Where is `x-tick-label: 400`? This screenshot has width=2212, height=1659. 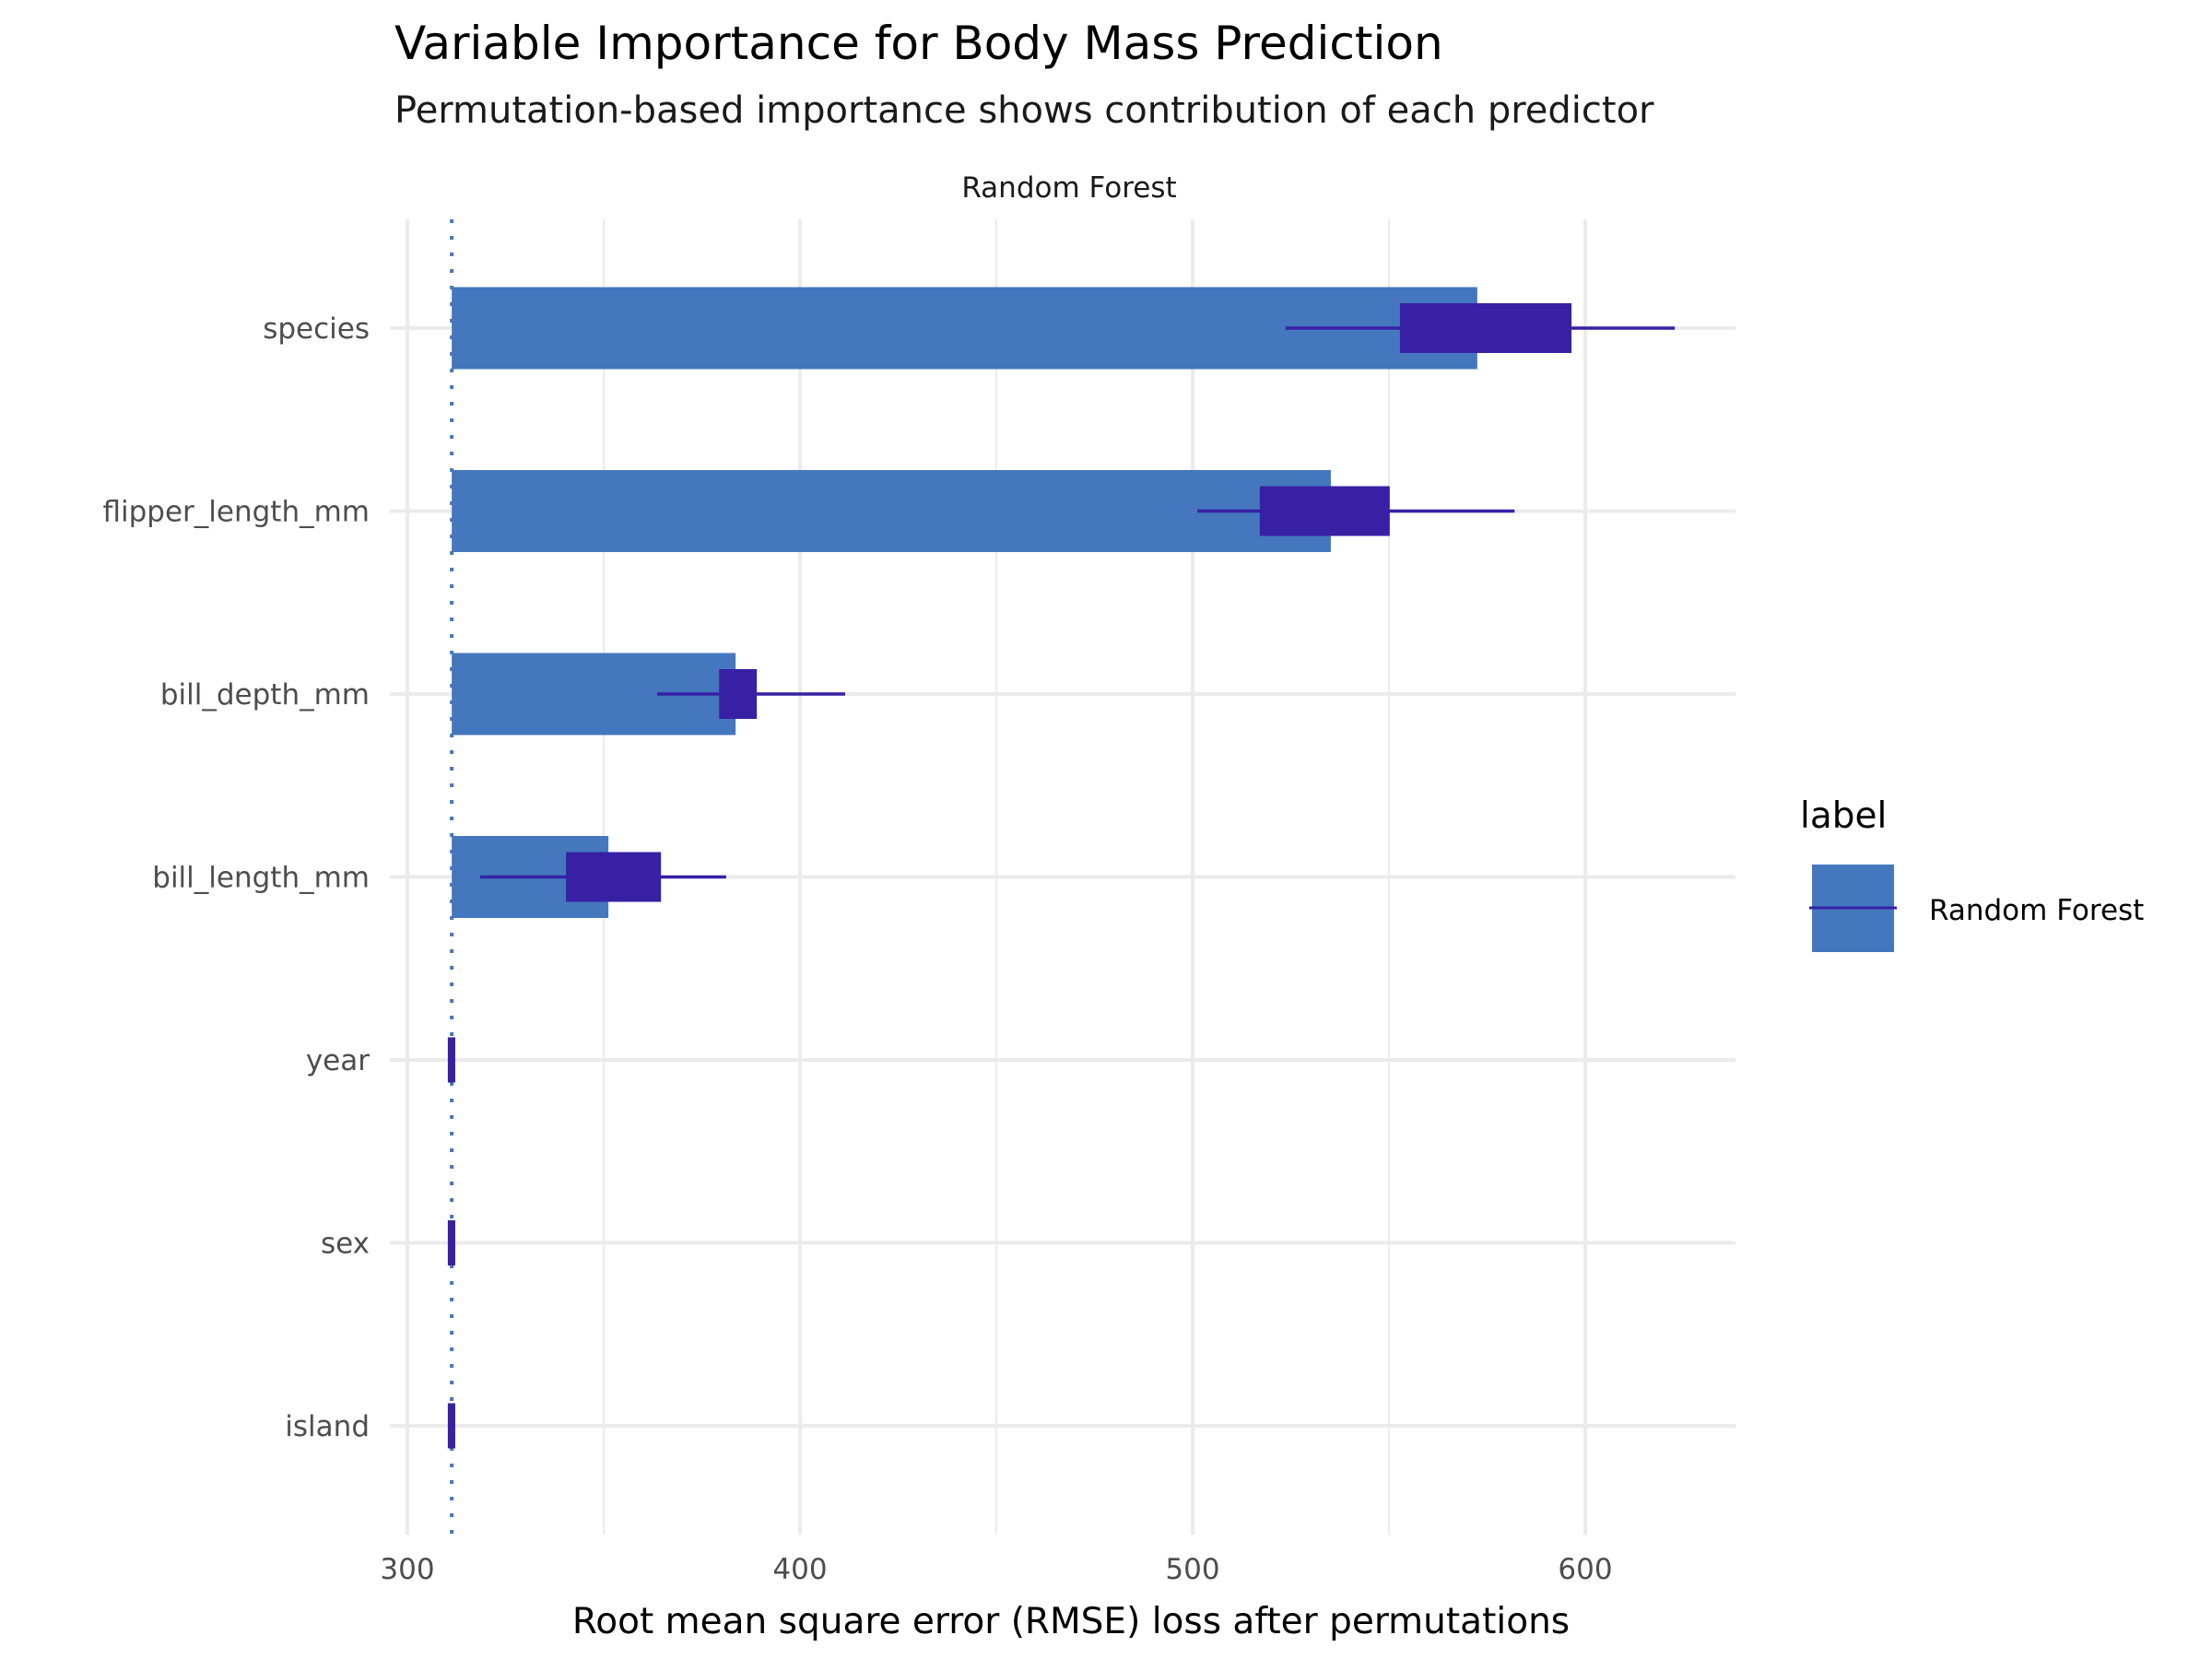 x-tick-label: 400 is located at coordinates (799, 1569).